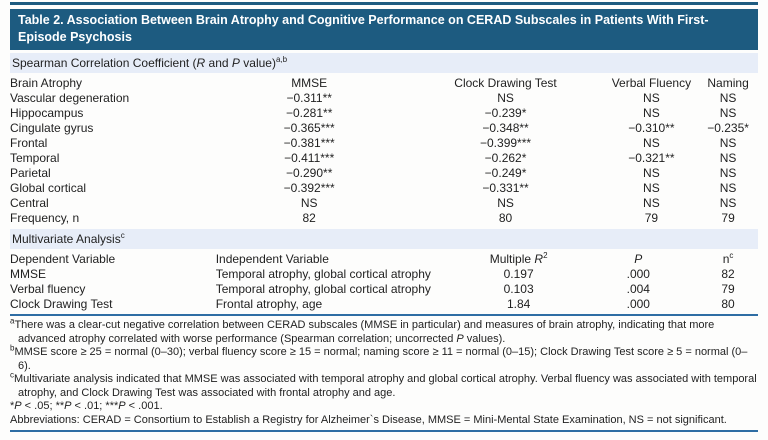 The width and height of the screenshot is (768, 440). I want to click on row-label: Frontal, so click(29, 143).